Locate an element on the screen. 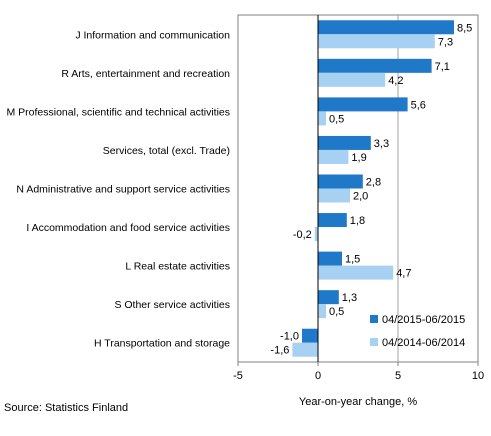 The image size is (491, 436). data-label: 8,5 is located at coordinates (464, 28).